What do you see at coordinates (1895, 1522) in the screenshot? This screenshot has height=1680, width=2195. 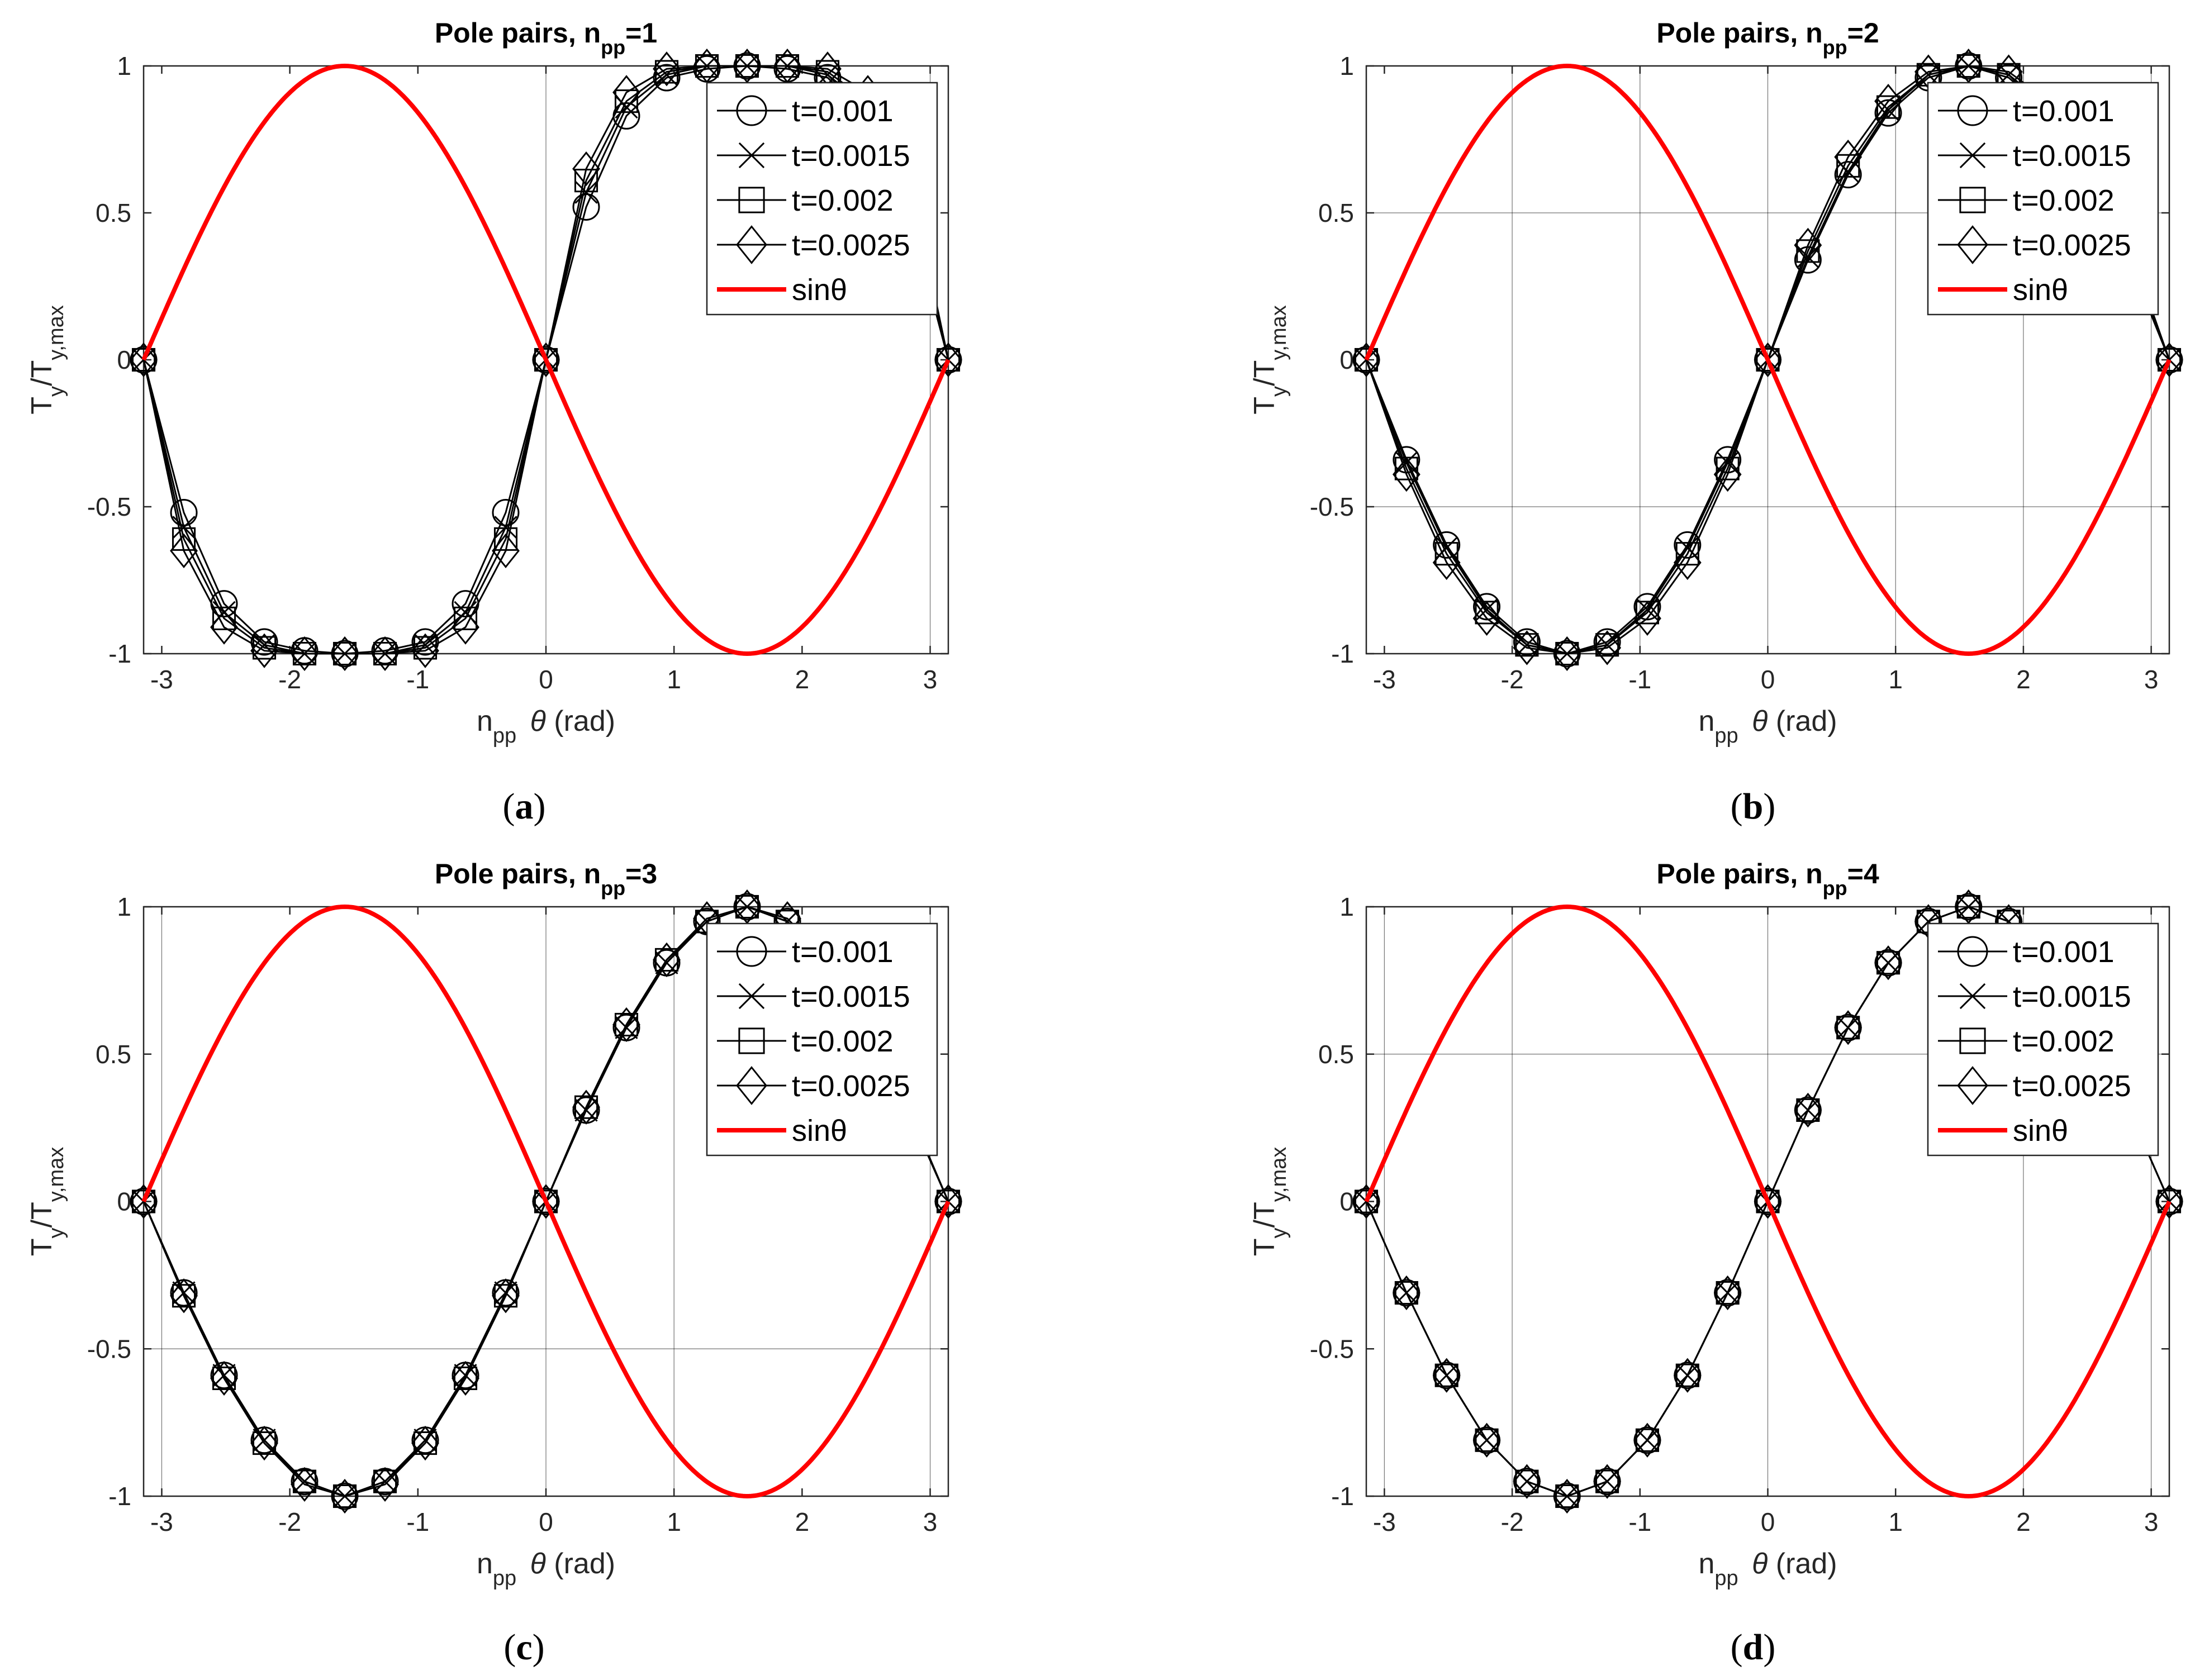 I see `x-tick-label: 1` at bounding box center [1895, 1522].